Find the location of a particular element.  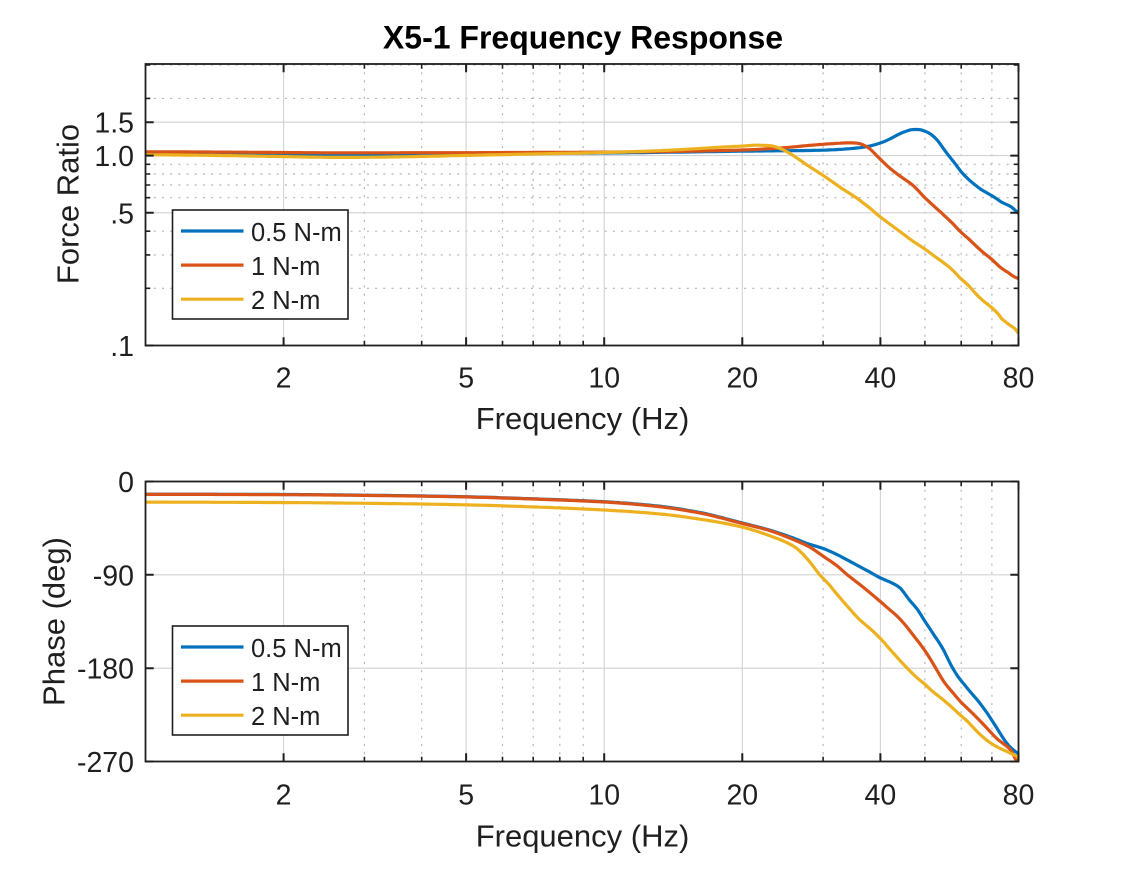

svg-text: 0 is located at coordinates (126, 483).